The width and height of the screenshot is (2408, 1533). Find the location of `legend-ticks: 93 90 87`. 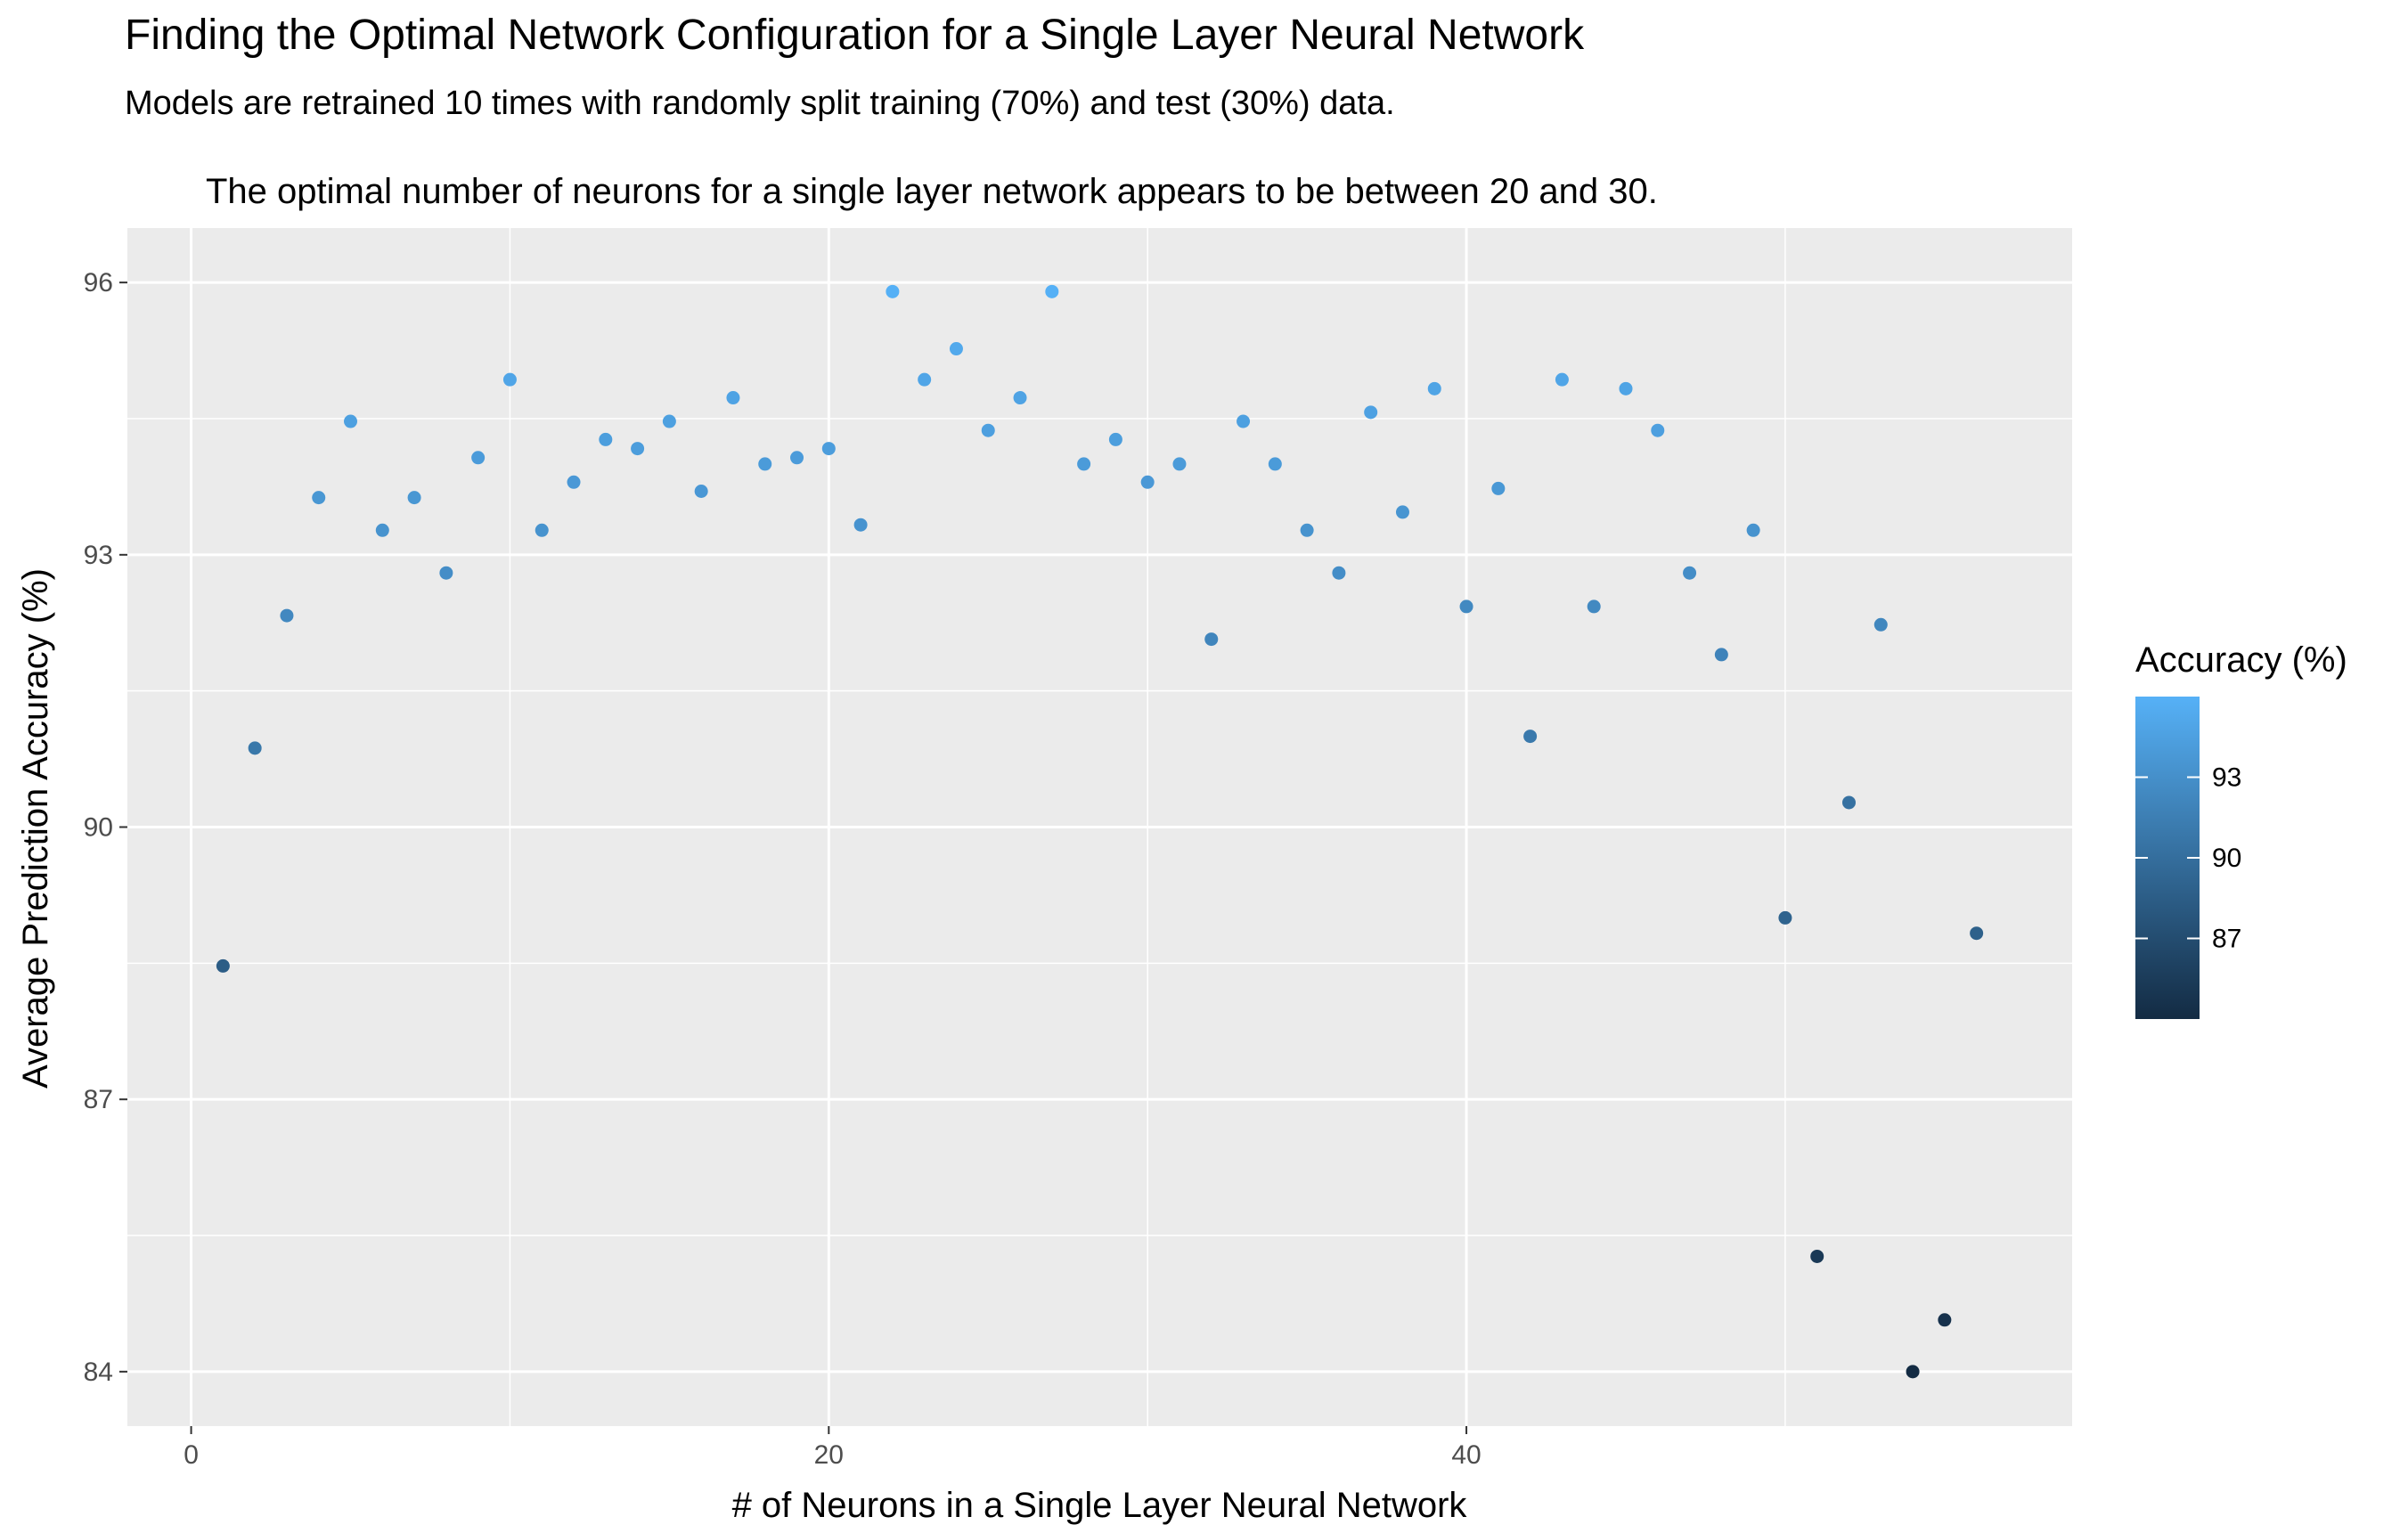

legend-ticks: 93 90 87 is located at coordinates (2188, 858).